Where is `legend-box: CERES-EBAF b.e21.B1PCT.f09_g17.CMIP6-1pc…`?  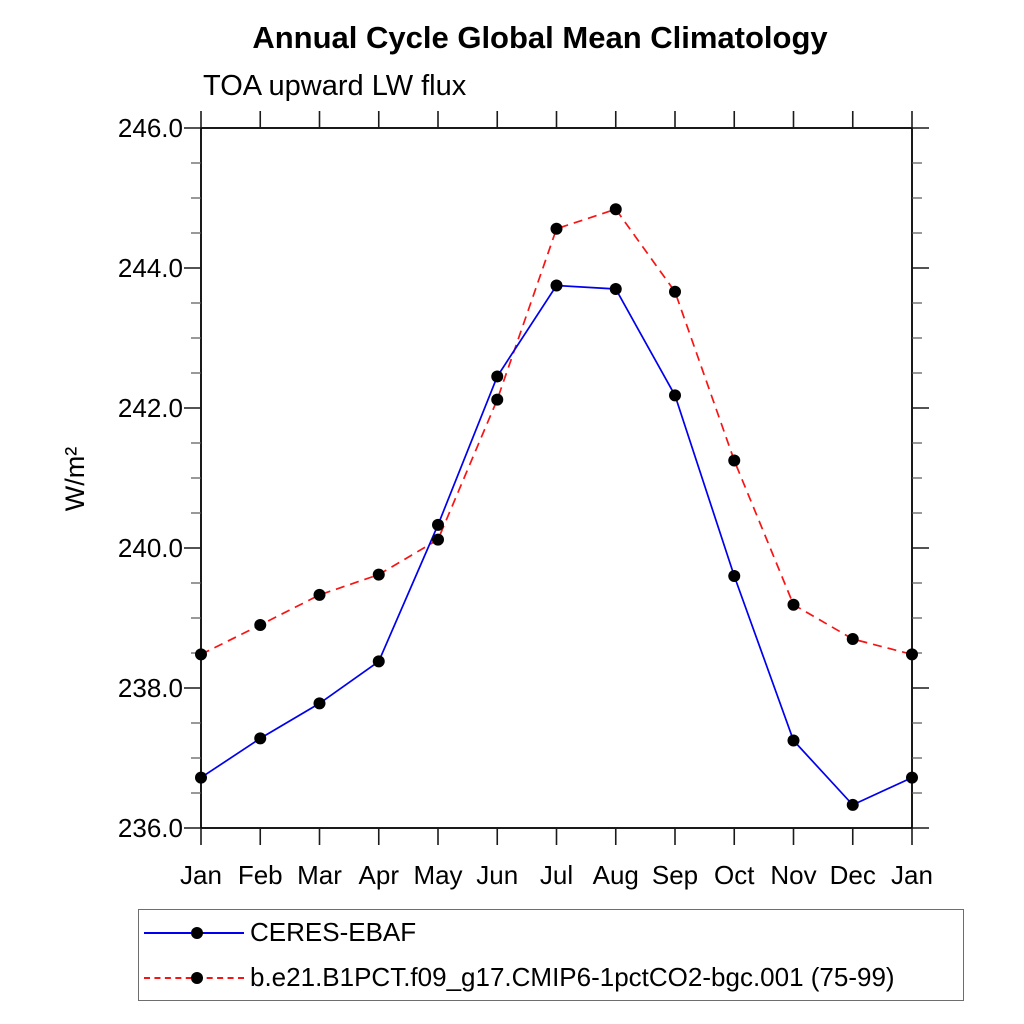
legend-box: CERES-EBAF b.e21.B1PCT.f09_g17.CMIP6-1pc… is located at coordinates (551, 955).